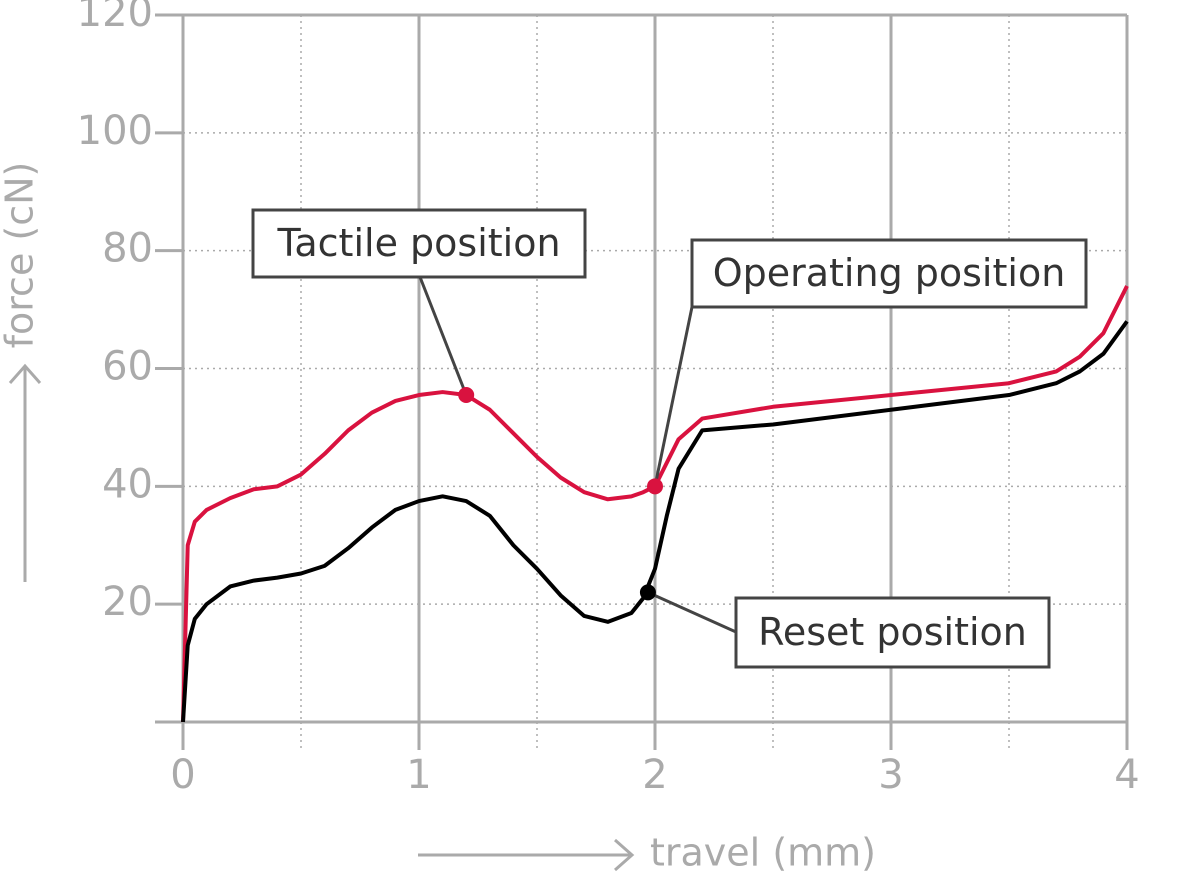 This screenshot has height=875, width=1182. Describe the element at coordinates (127, 484) in the screenshot. I see `y-tick-label: 40` at that location.